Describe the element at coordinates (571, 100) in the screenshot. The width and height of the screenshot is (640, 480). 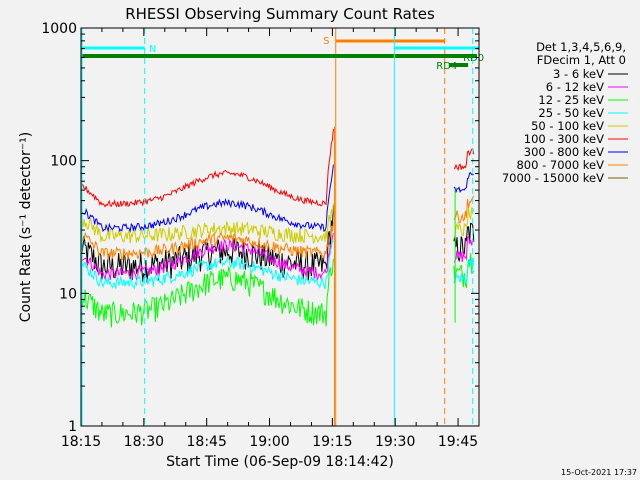
I see `legend-label: 12 - 25 keV` at that location.